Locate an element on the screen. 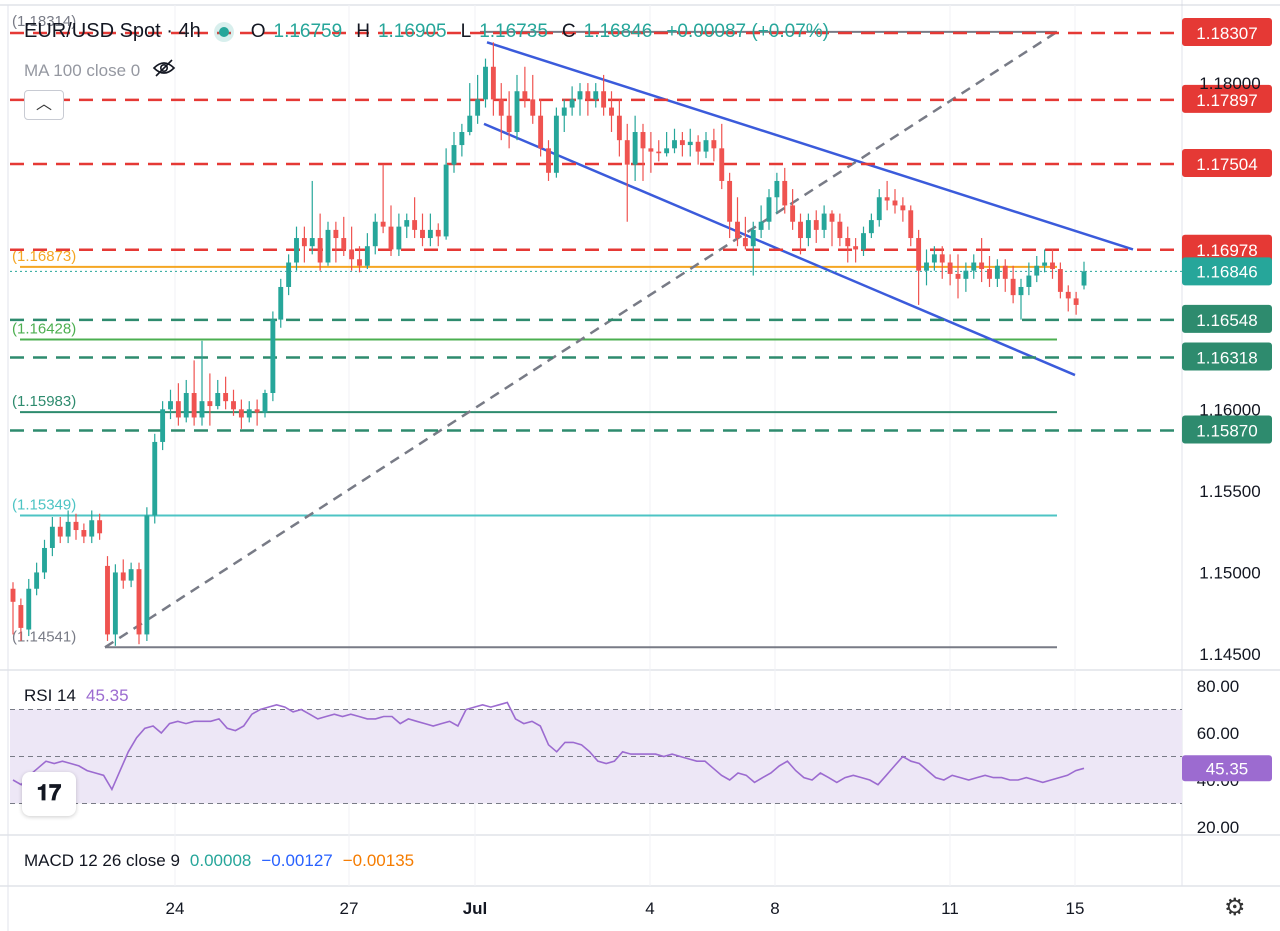 This screenshot has height=931, width=1280. rsi-axis-tick: 20.00 is located at coordinates (1218, 827).